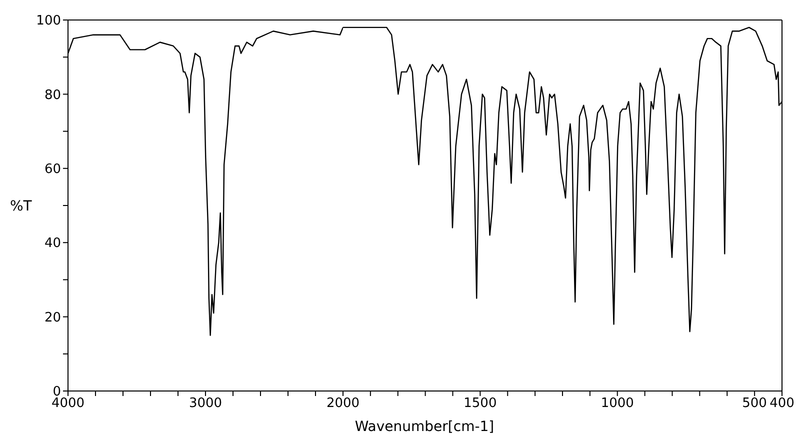 The image size is (800, 441). Describe the element at coordinates (782, 404) in the screenshot. I see `x-tick-label: 400` at that location.